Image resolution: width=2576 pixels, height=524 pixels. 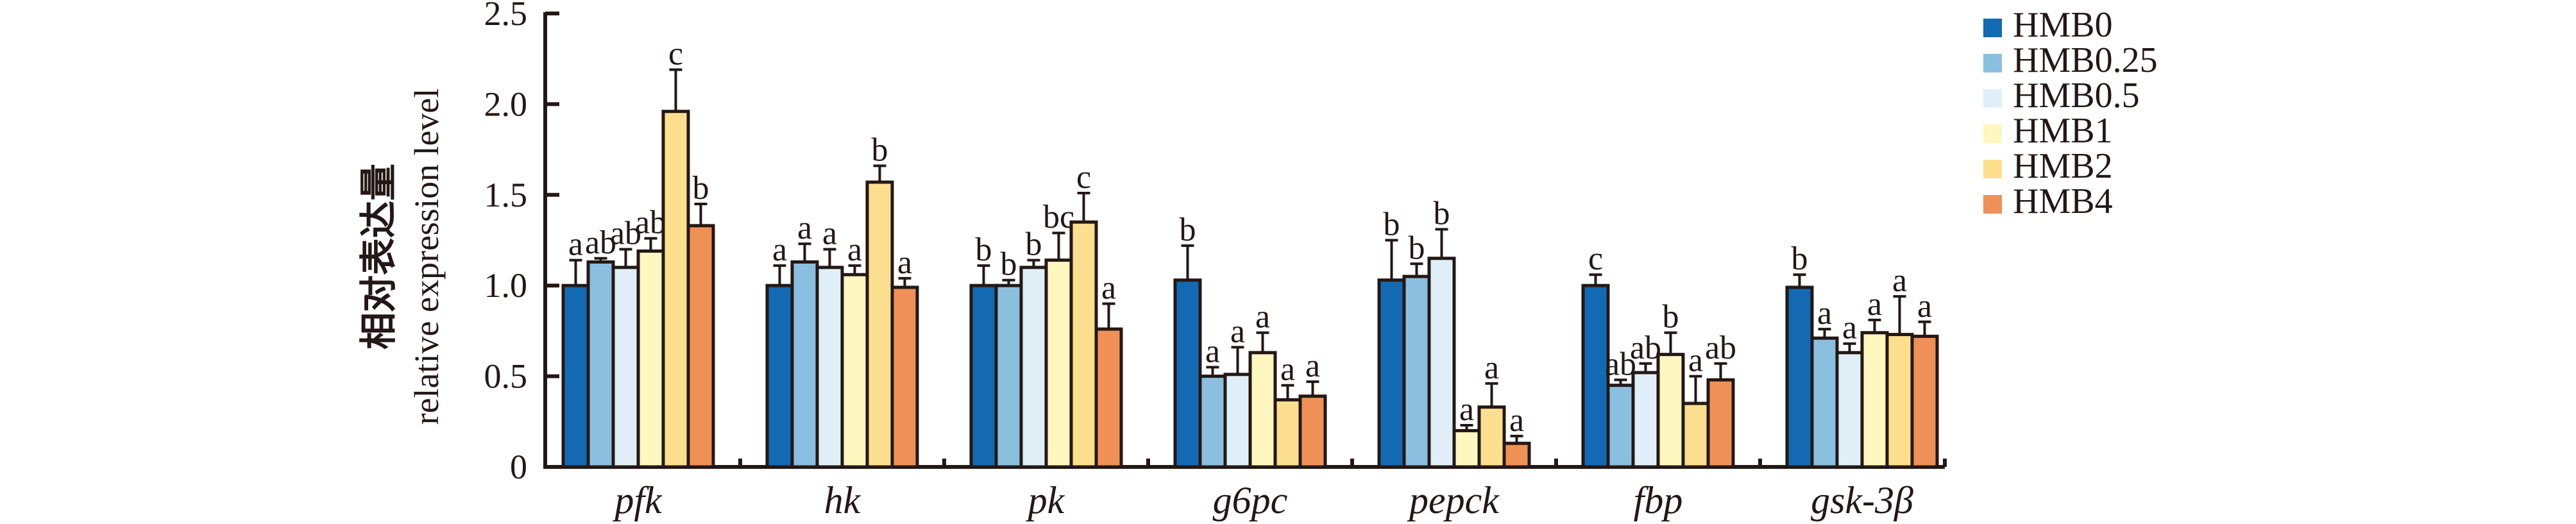 I want to click on legend-label: HMB2, so click(x=2063, y=166).